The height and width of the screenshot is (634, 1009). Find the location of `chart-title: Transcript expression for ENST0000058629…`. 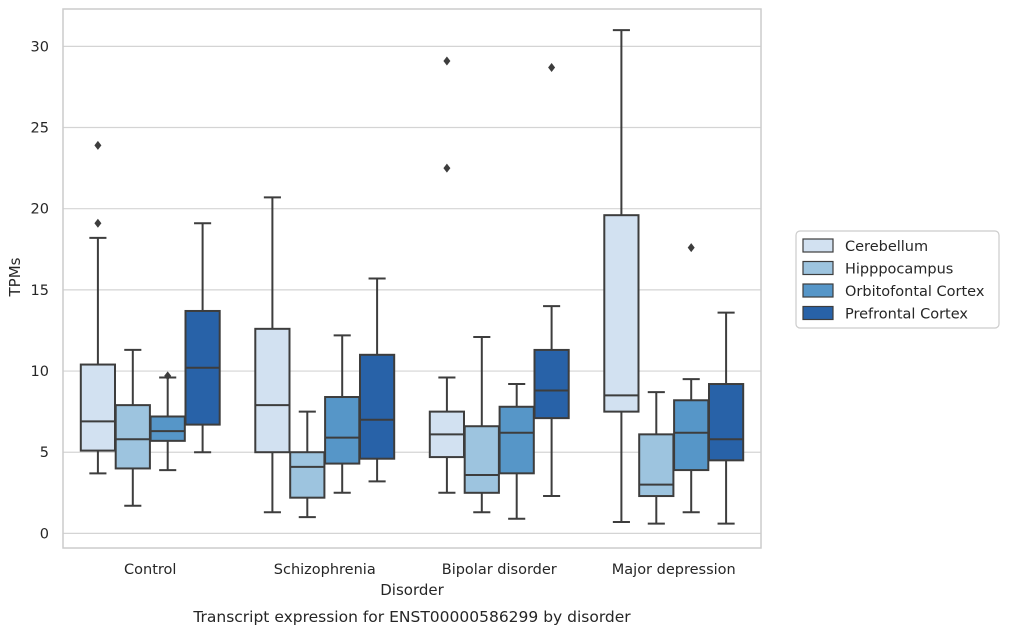

chart-title: Transcript expression for ENST0000058629… is located at coordinates (411, 617).